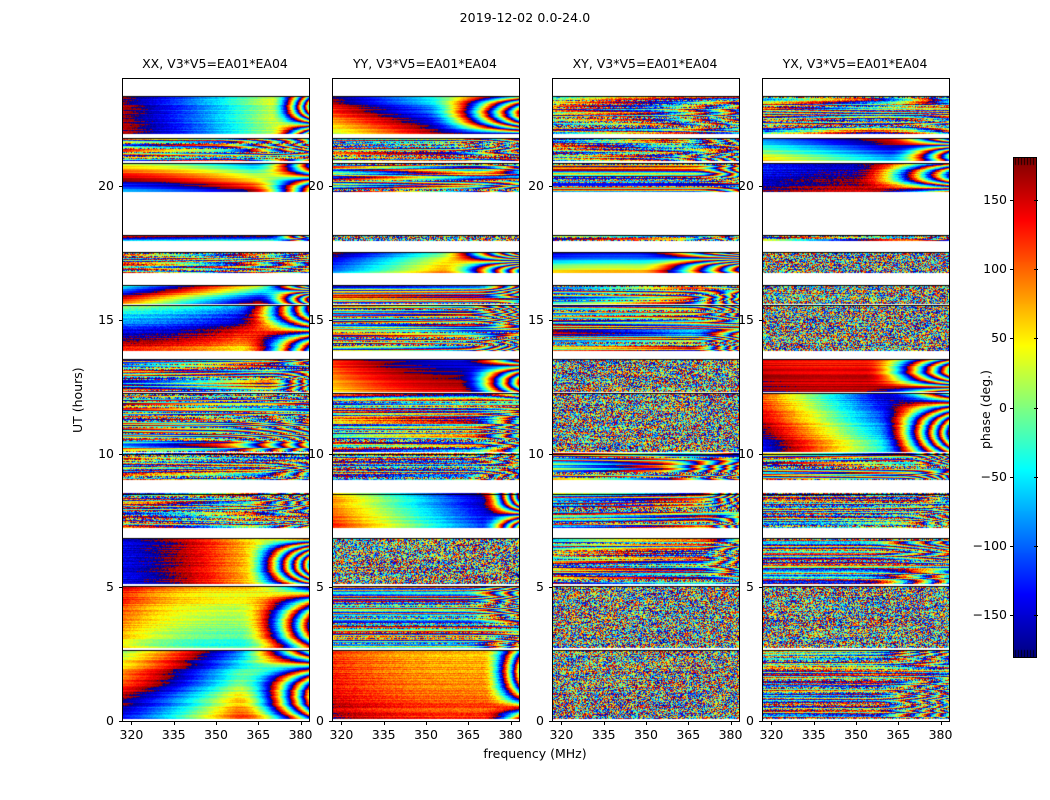 Image resolution: width=1050 pixels, height=800 pixels. What do you see at coordinates (999, 338) in the screenshot?
I see `colorbar-tick-label: 50` at bounding box center [999, 338].